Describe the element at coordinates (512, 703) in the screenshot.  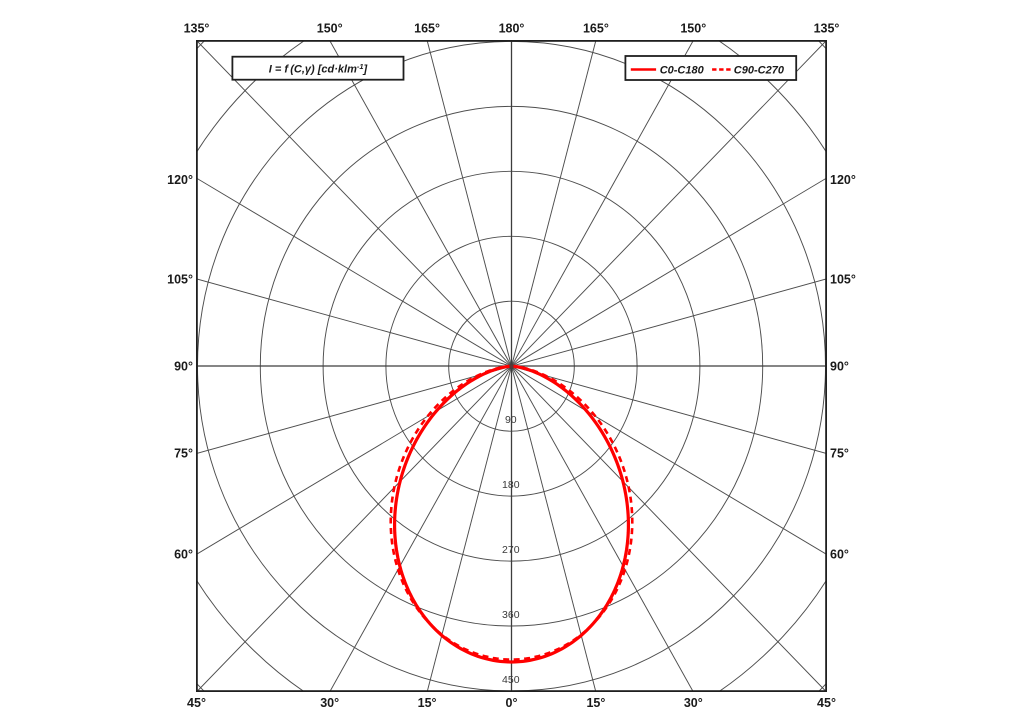
I see `svg-text: 0°` at that location.